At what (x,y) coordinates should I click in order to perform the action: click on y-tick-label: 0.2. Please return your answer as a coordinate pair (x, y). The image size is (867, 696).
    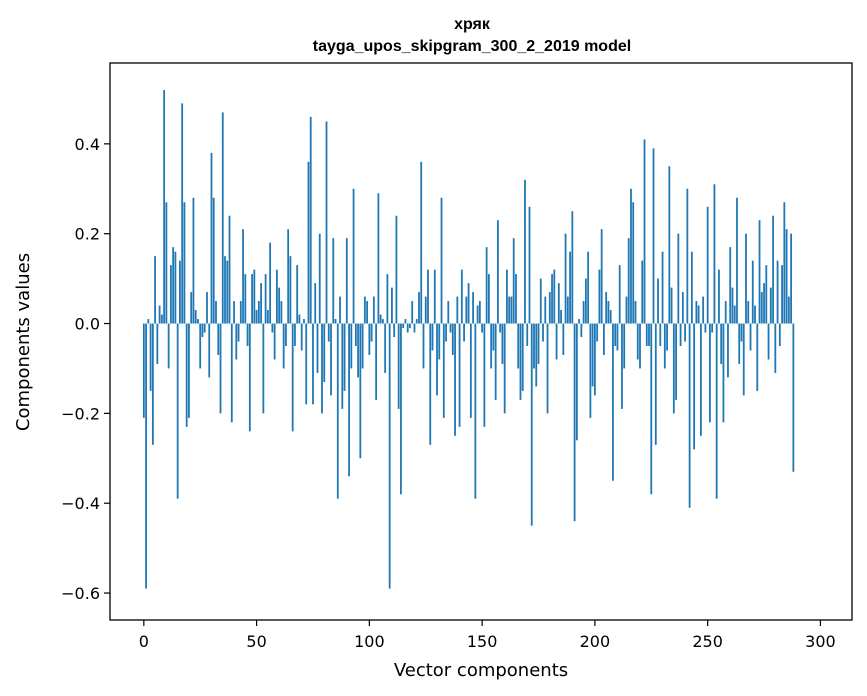
    Looking at the image, I should click on (87, 234).